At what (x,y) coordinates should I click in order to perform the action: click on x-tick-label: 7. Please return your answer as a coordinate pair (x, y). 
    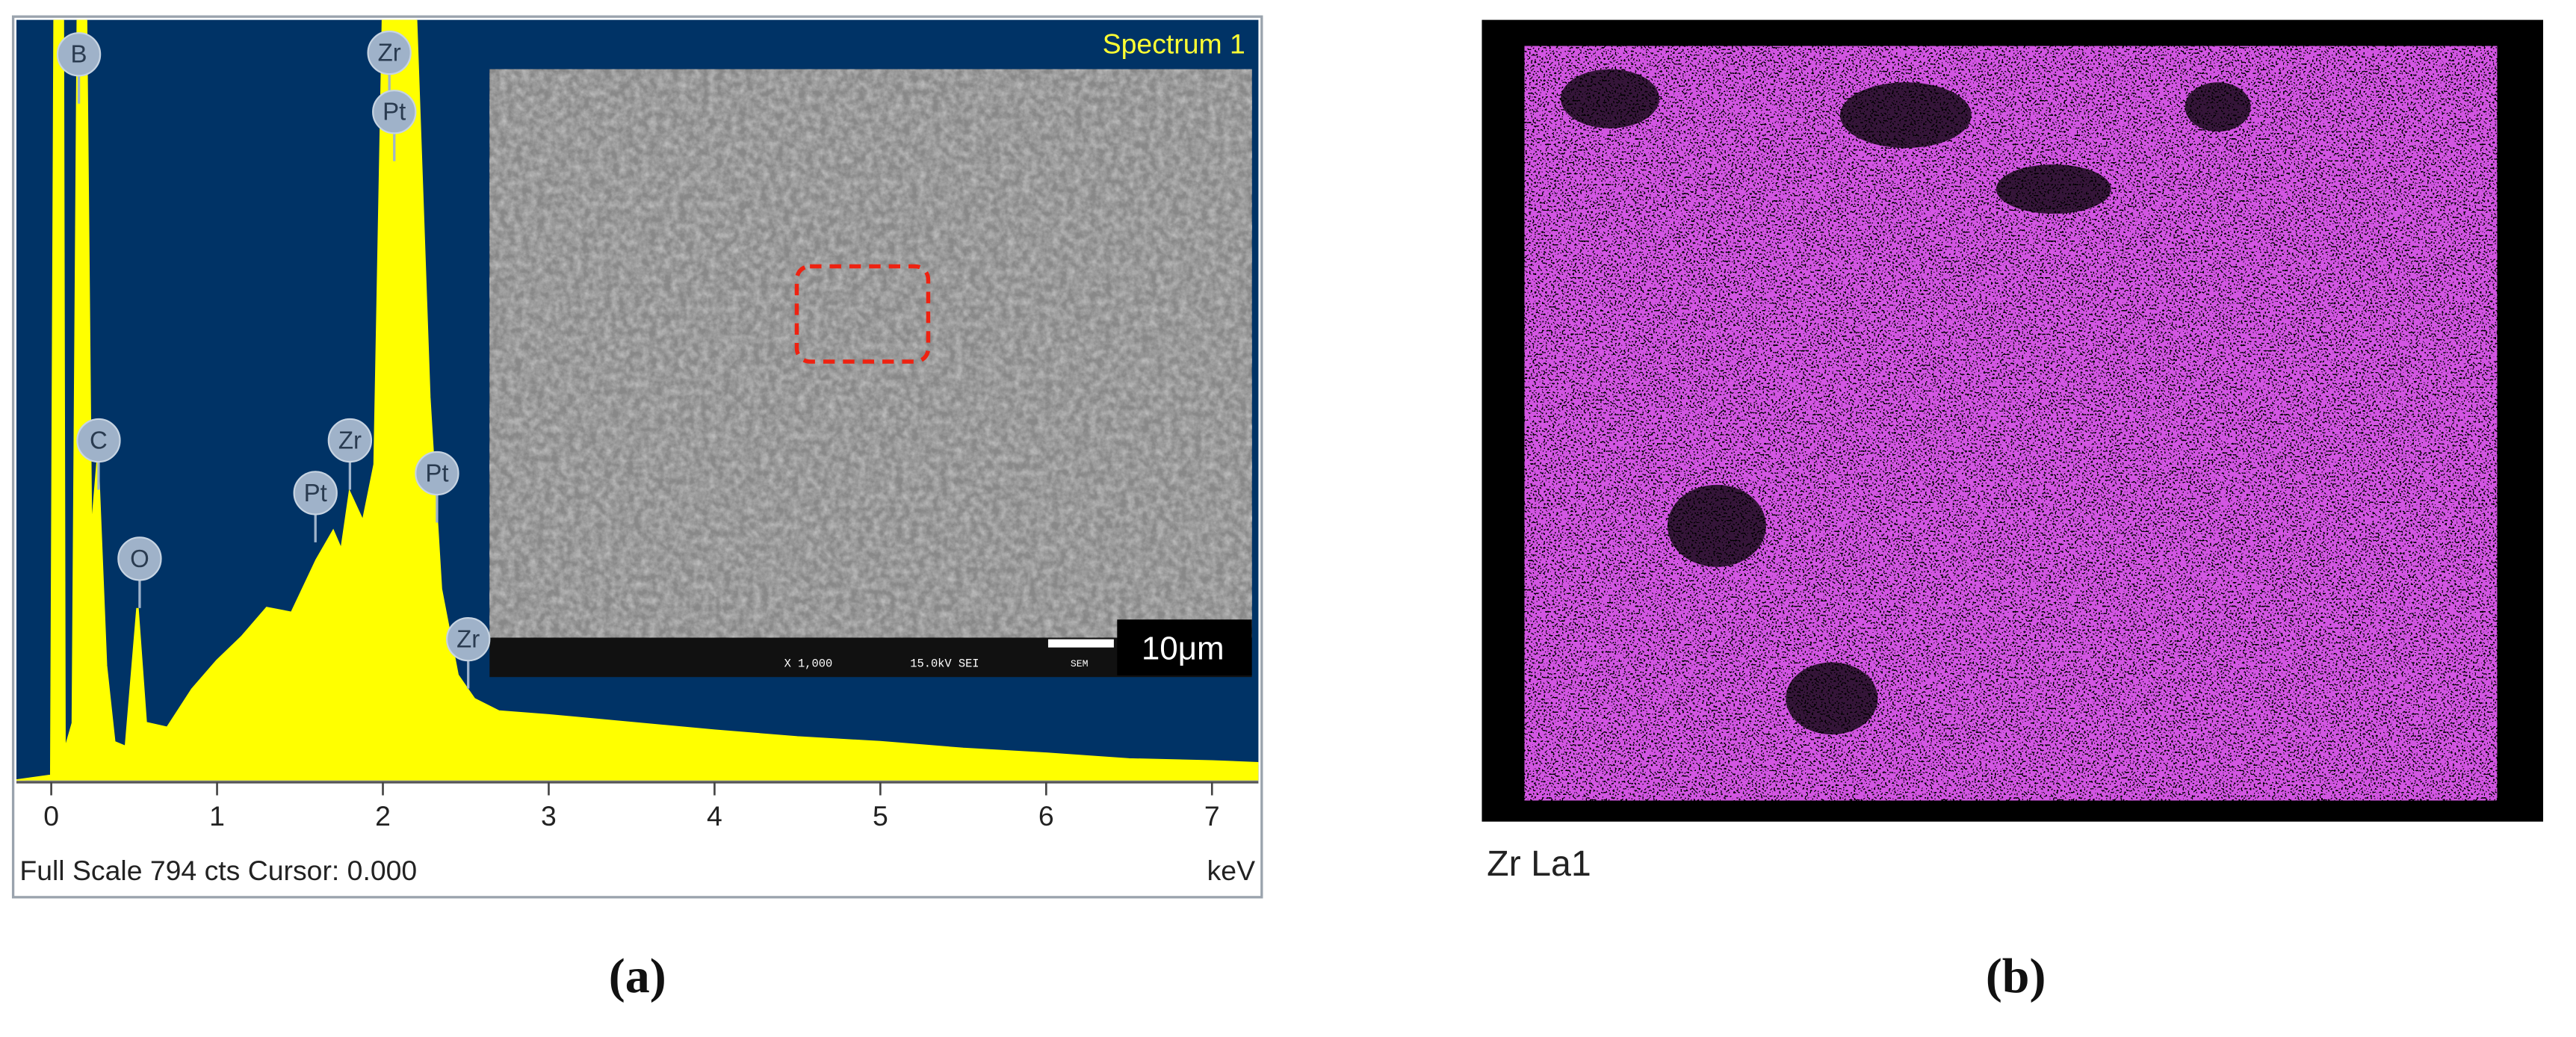
    Looking at the image, I should click on (1212, 816).